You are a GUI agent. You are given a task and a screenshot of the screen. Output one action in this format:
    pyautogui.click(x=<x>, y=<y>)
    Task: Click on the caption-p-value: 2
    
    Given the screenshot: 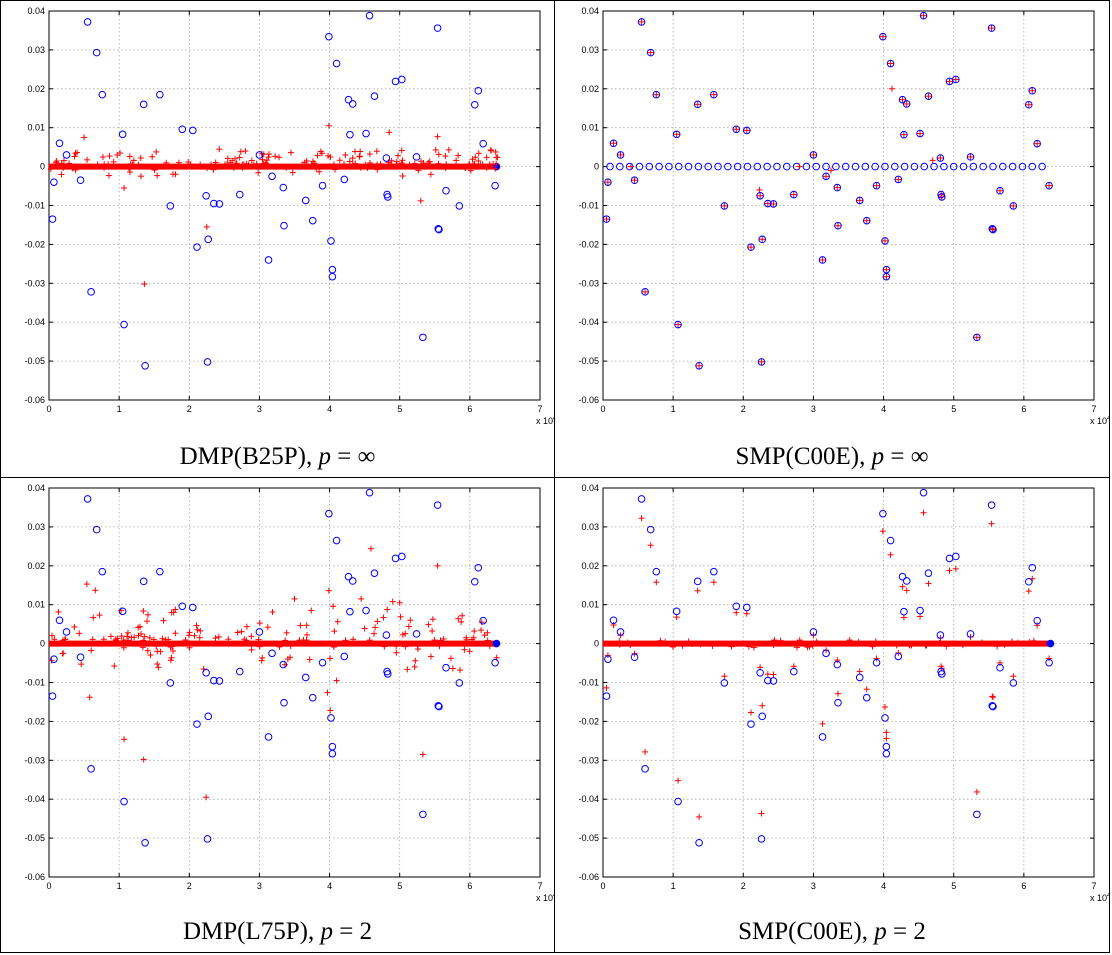 What is the action you would take?
    pyautogui.click(x=366, y=931)
    